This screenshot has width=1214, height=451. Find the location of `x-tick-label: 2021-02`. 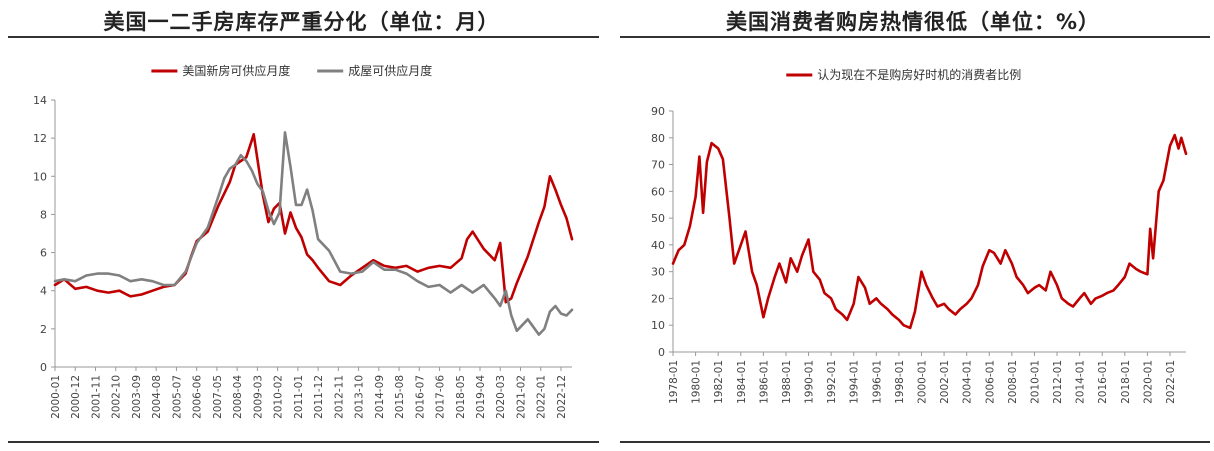

x-tick-label: 2021-02 is located at coordinates (521, 397).